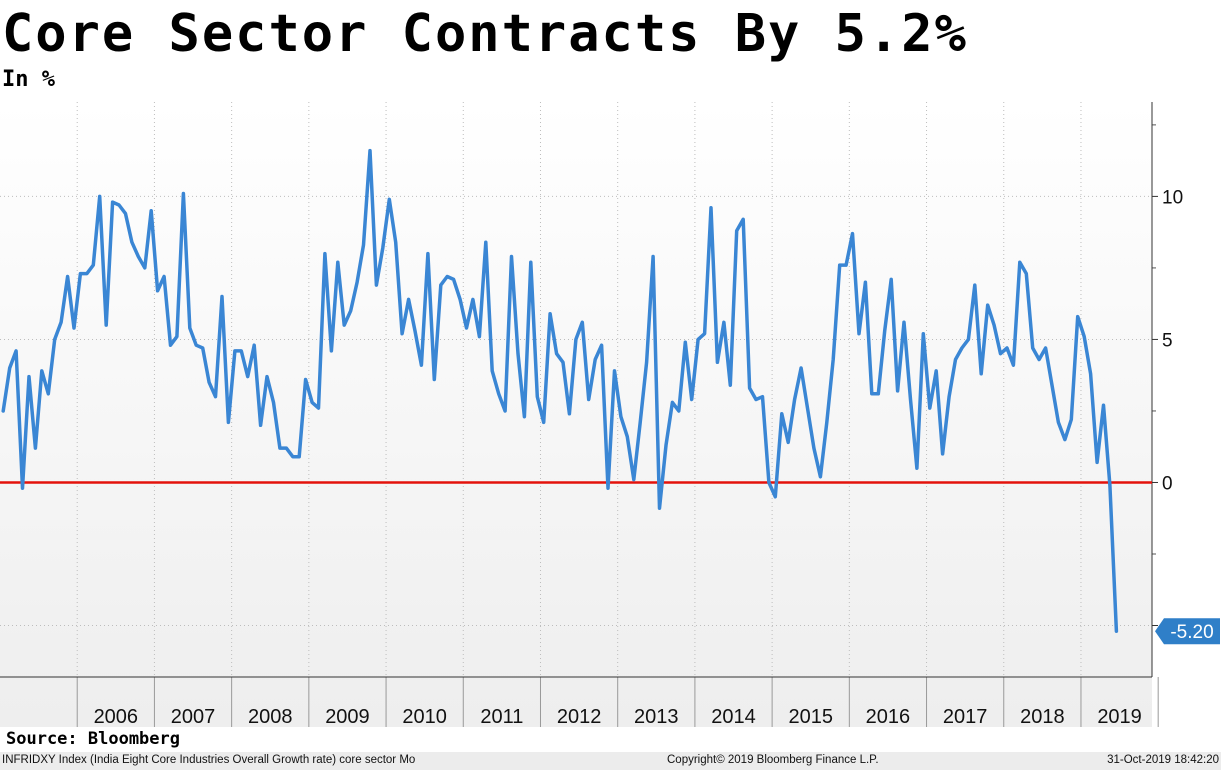  Describe the element at coordinates (888, 717) in the screenshot. I see `x-tick-label-2016: 2016` at that location.